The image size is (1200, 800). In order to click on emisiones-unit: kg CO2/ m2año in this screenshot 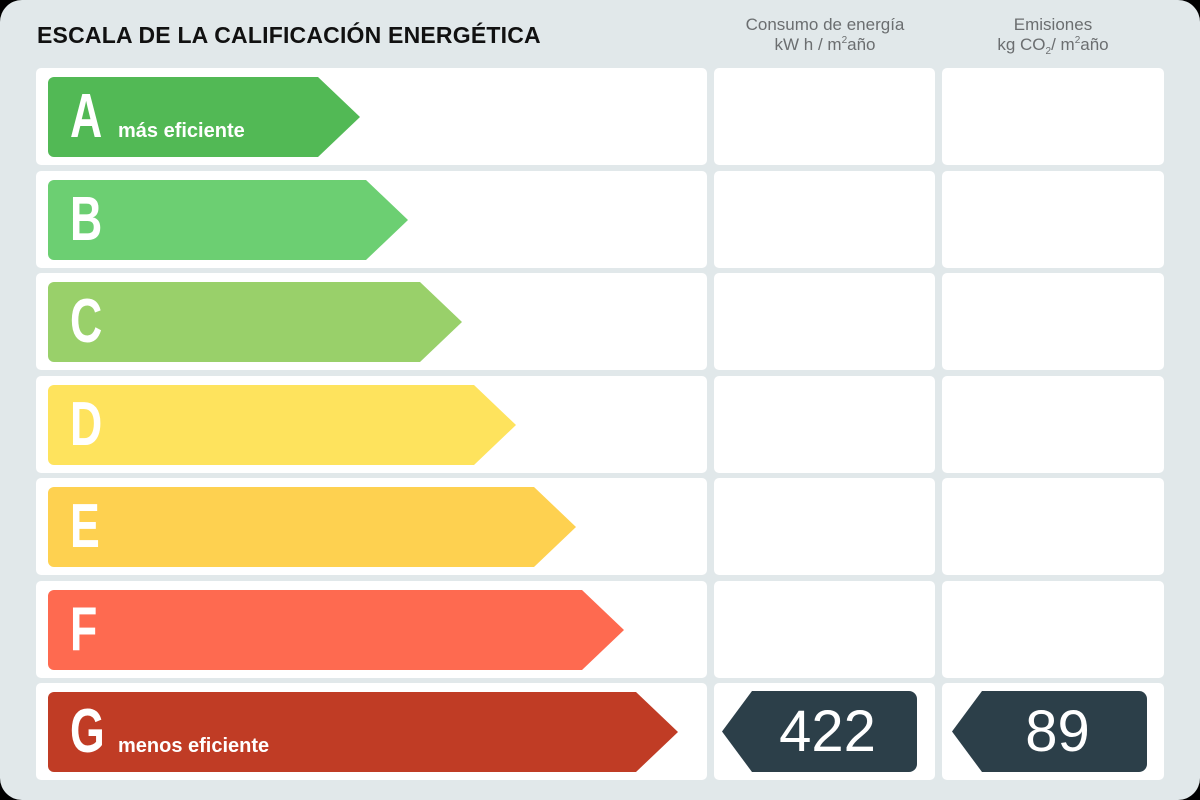, I will do `click(1053, 46)`.